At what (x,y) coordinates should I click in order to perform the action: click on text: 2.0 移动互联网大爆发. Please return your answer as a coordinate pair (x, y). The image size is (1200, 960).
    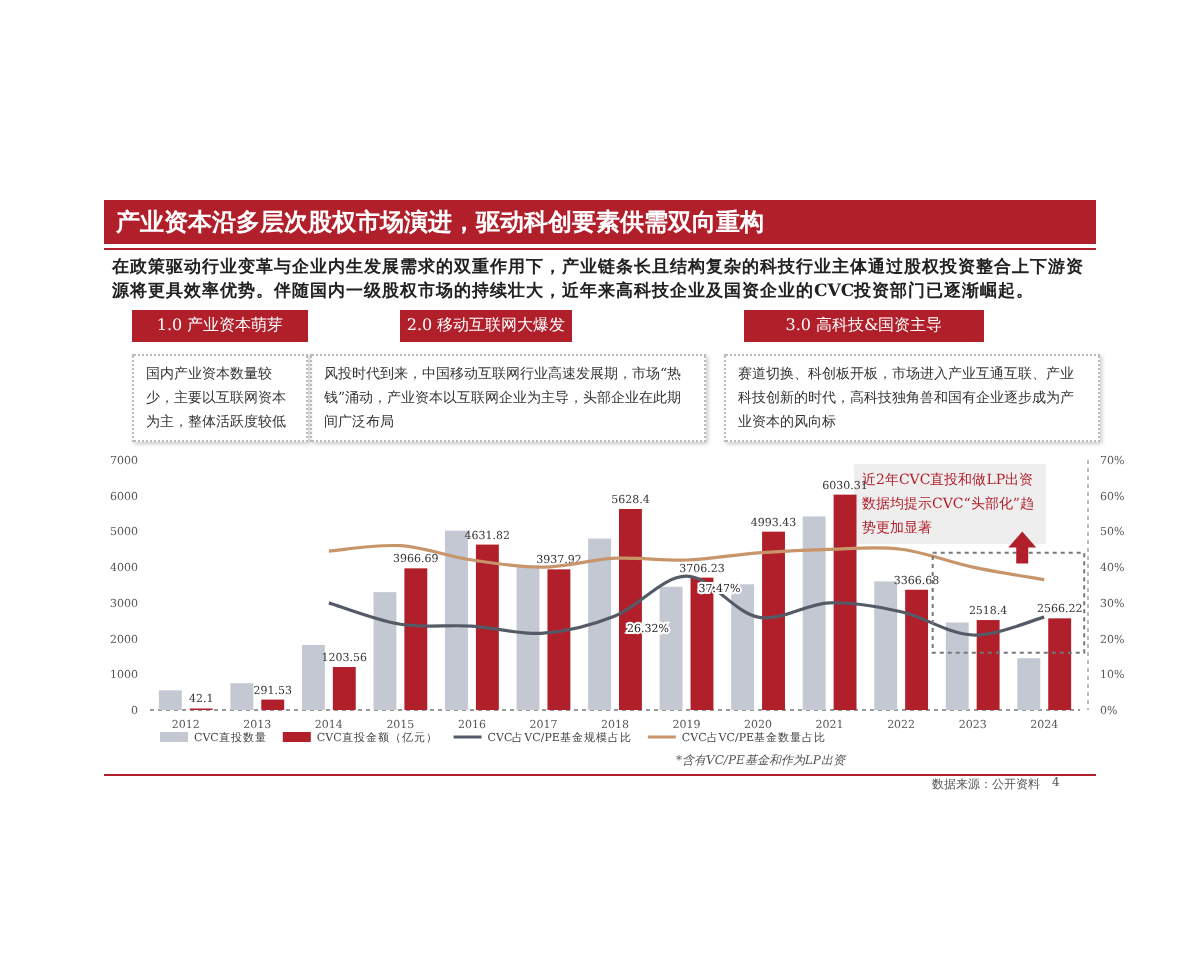
    Looking at the image, I should click on (486, 326).